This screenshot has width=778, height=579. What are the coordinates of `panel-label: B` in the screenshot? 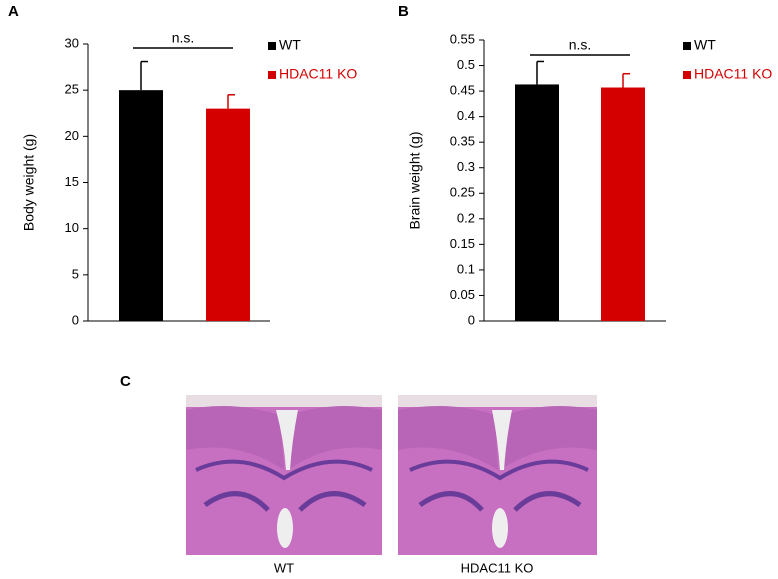 It's located at (403, 11).